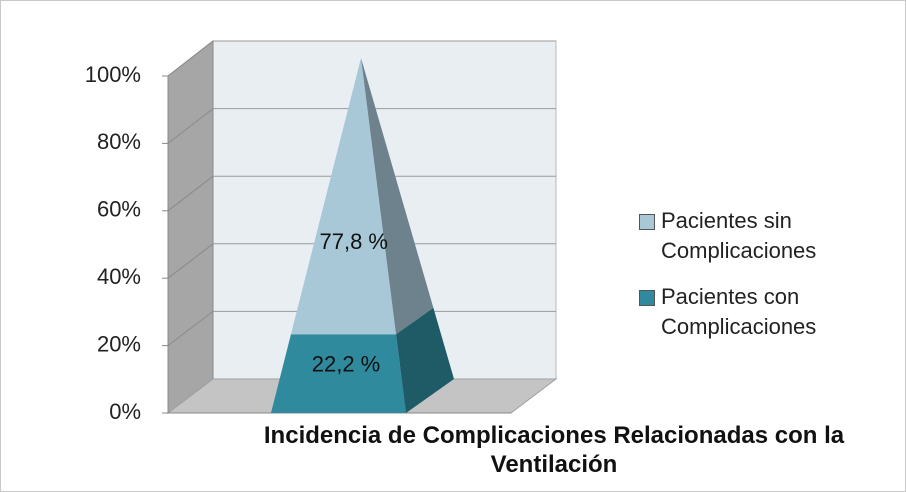  Describe the element at coordinates (119, 276) in the screenshot. I see `y-tick-label: 40%` at that location.